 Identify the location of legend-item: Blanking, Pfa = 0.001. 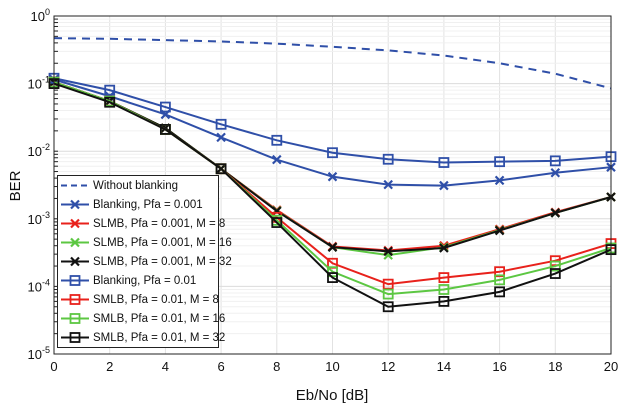
(138, 204).